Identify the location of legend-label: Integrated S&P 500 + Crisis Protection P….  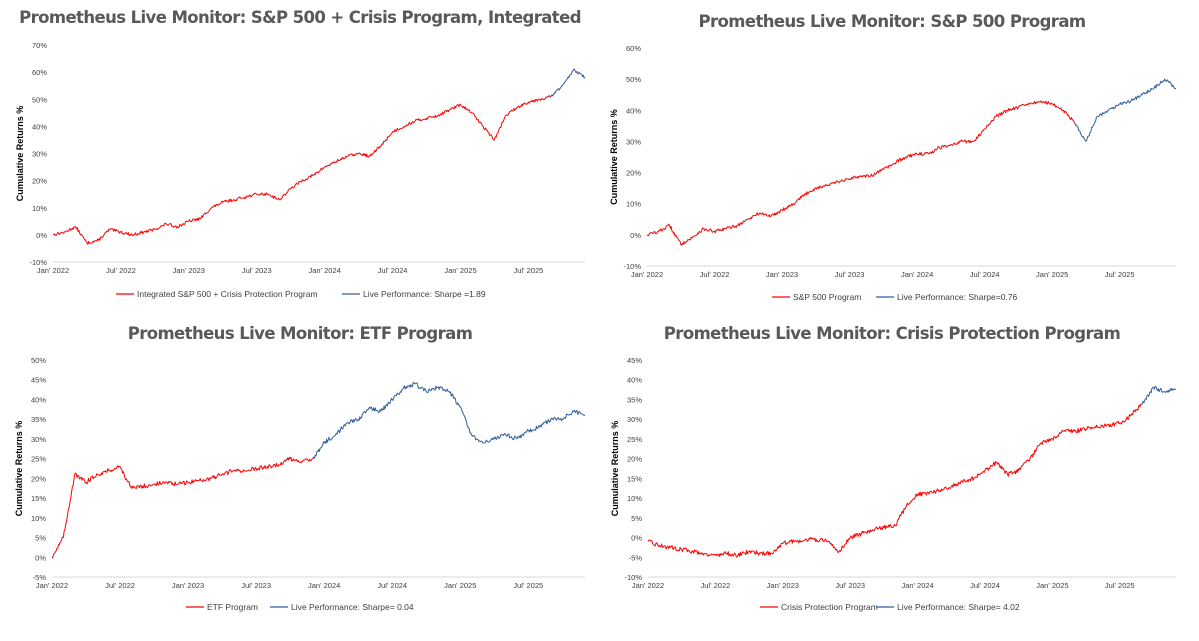
(227, 294).